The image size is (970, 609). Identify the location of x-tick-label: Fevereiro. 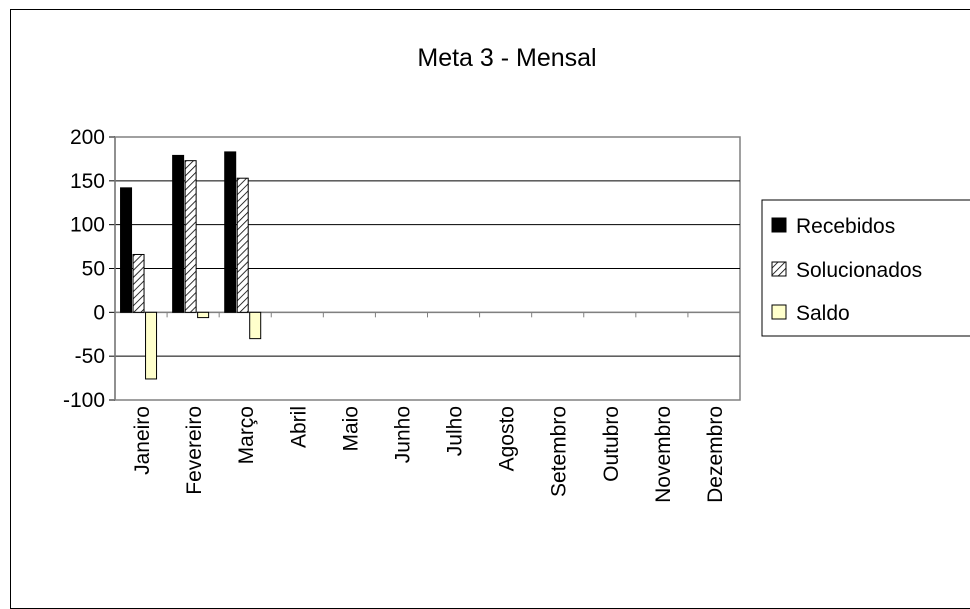
(194, 450).